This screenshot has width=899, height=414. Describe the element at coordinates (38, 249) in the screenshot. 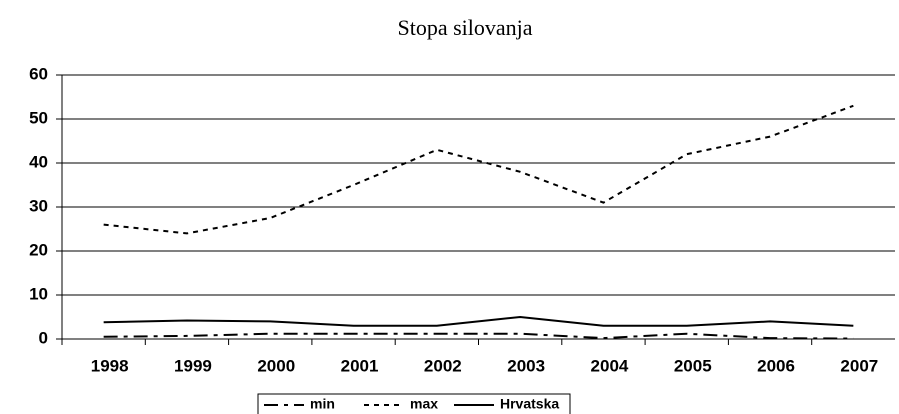

I see `y-tick-label: 20` at that location.